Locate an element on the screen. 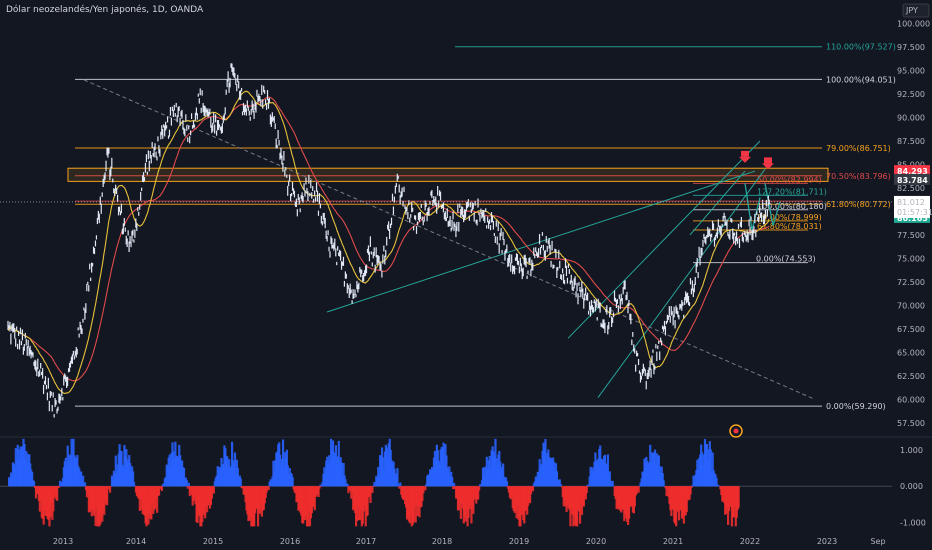 The height and width of the screenshot is (550, 932). price-tick-14: 92.500 is located at coordinates (911, 94).